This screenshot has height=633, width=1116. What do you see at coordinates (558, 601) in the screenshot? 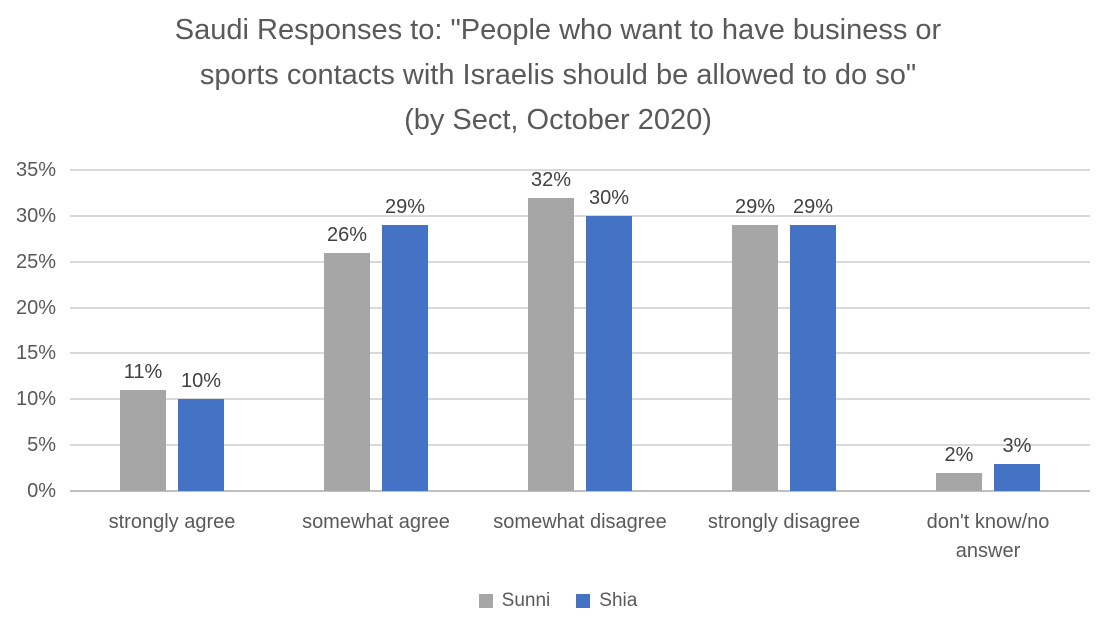
I see `legend: Sunni Shia` at bounding box center [558, 601].